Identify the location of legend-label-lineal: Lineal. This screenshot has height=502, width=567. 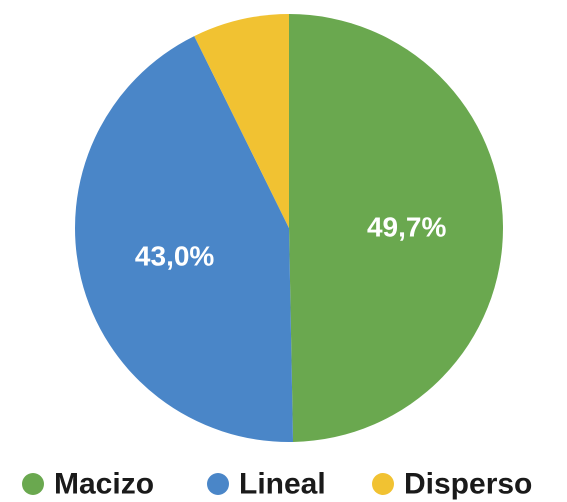
(282, 484).